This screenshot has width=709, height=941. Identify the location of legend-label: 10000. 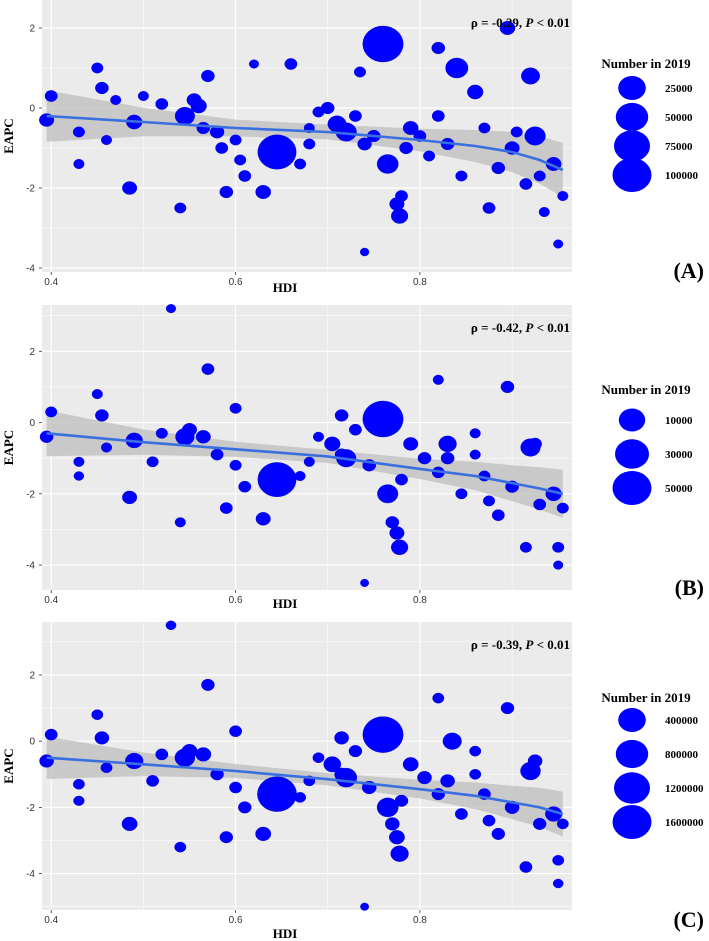
(679, 421).